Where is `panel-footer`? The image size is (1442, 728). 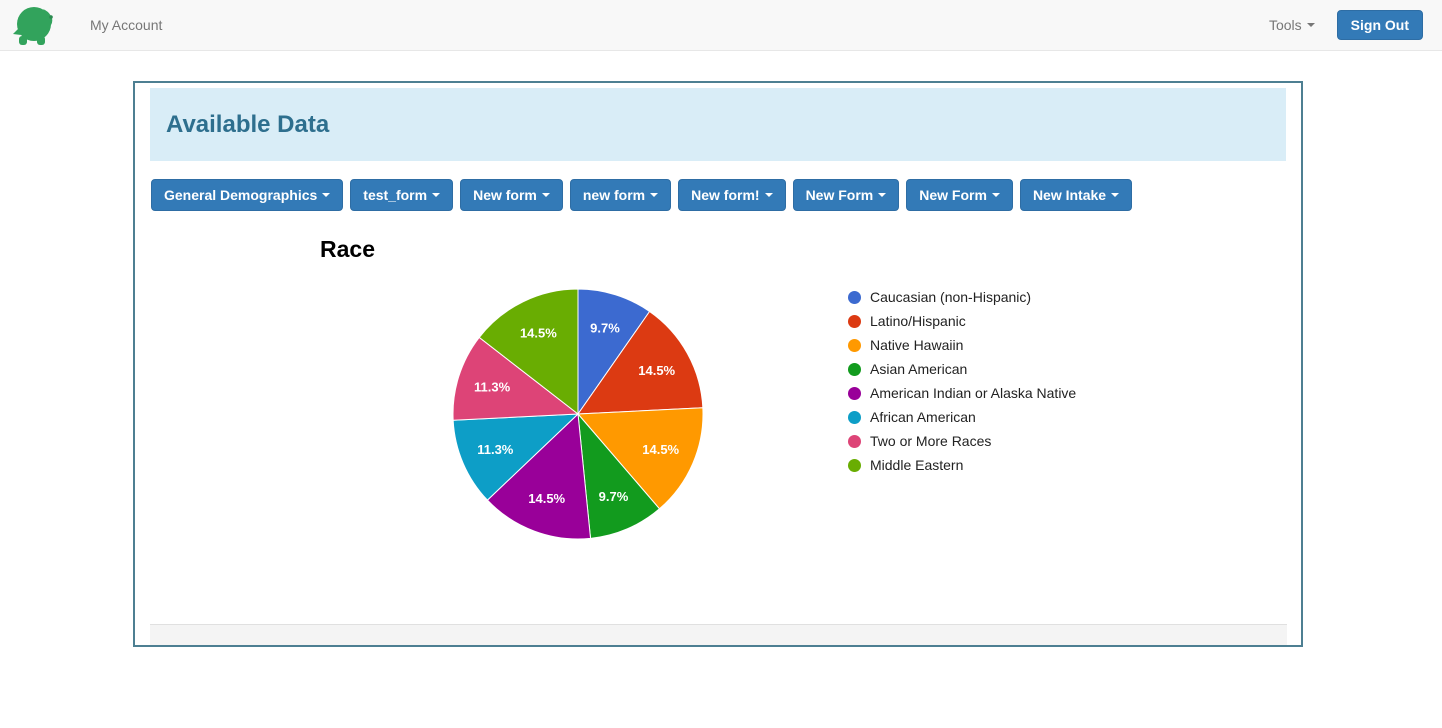
panel-footer is located at coordinates (718, 634).